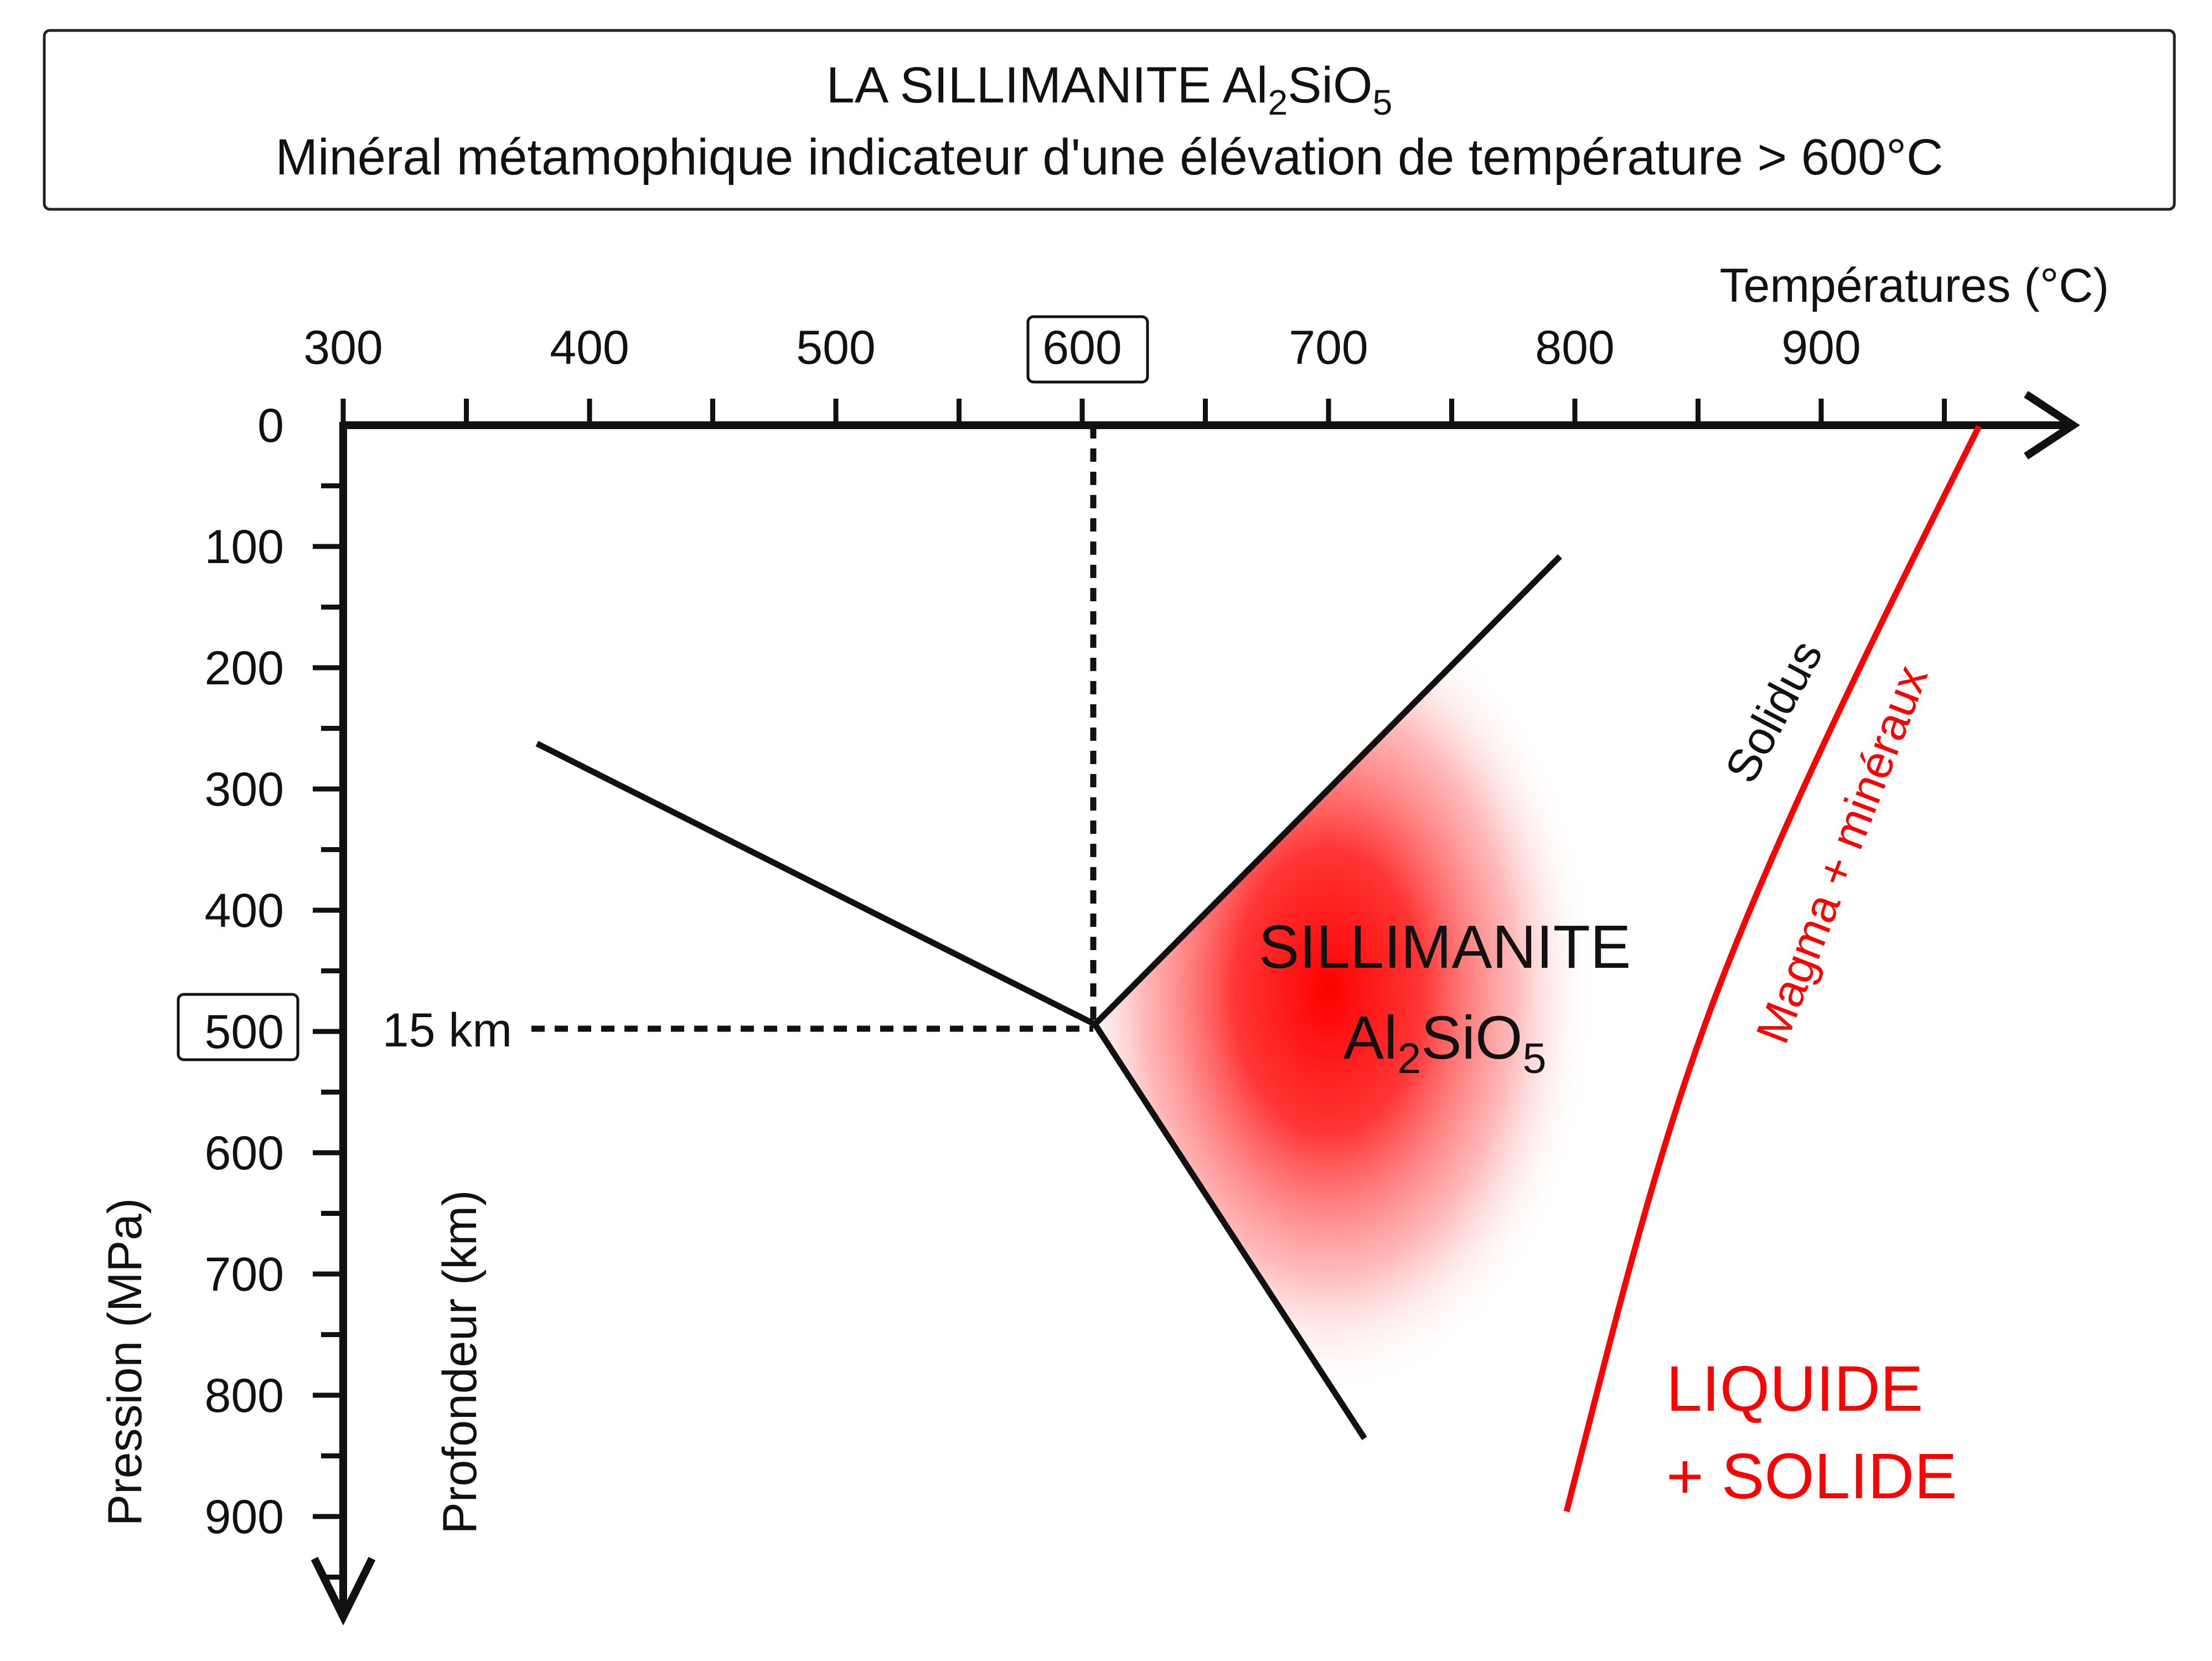  What do you see at coordinates (245, 971) in the screenshot?
I see `y-tick-labels: 0 100 200 300 400 500 600 700 800 900` at bounding box center [245, 971].